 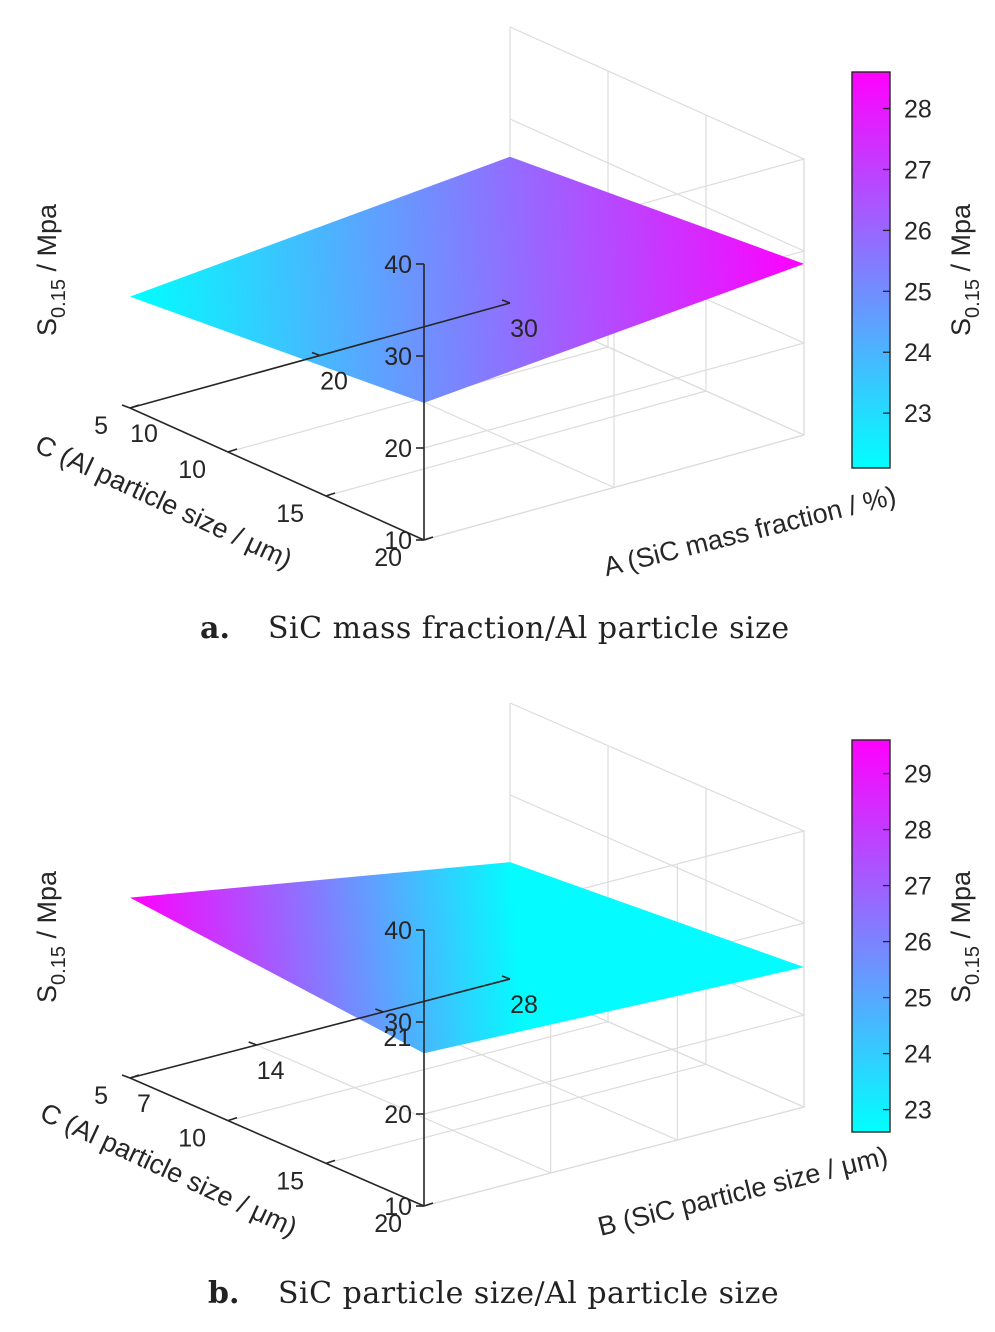 I want to click on x-tick-label: 7, so click(x=144, y=1104).